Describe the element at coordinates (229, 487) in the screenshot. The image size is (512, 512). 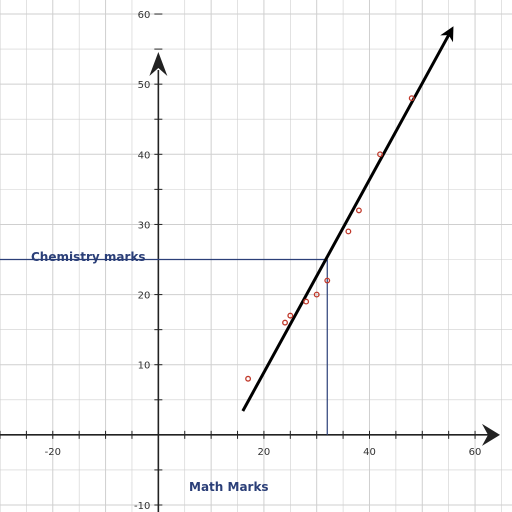
I see `x-axis-label: Math Marks` at that location.